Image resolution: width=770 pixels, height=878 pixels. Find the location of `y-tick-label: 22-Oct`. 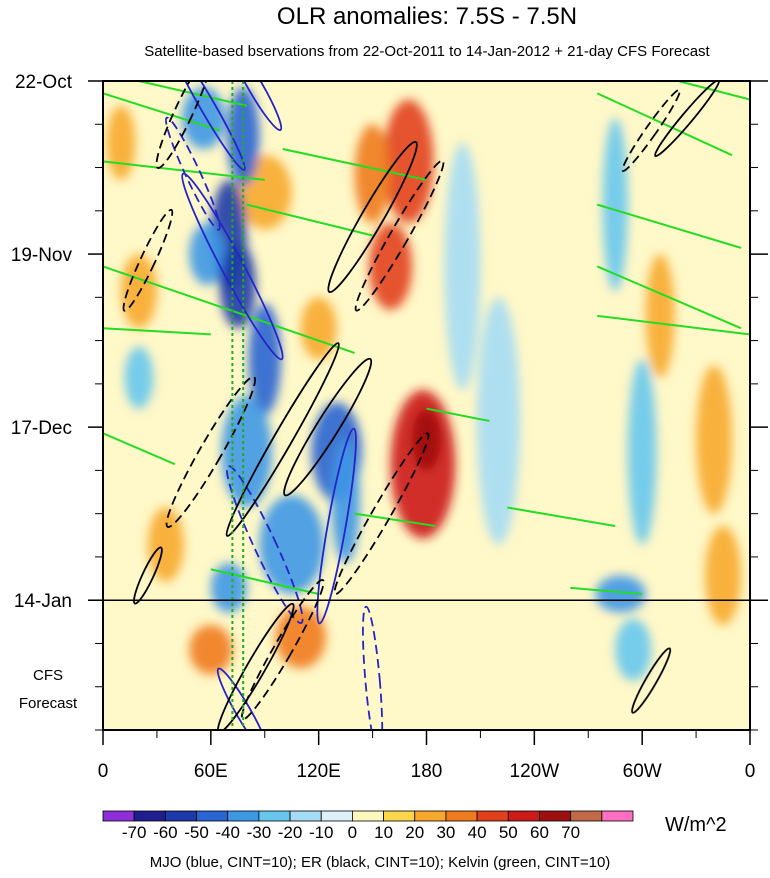

y-tick-label: 22-Oct is located at coordinates (44, 82).